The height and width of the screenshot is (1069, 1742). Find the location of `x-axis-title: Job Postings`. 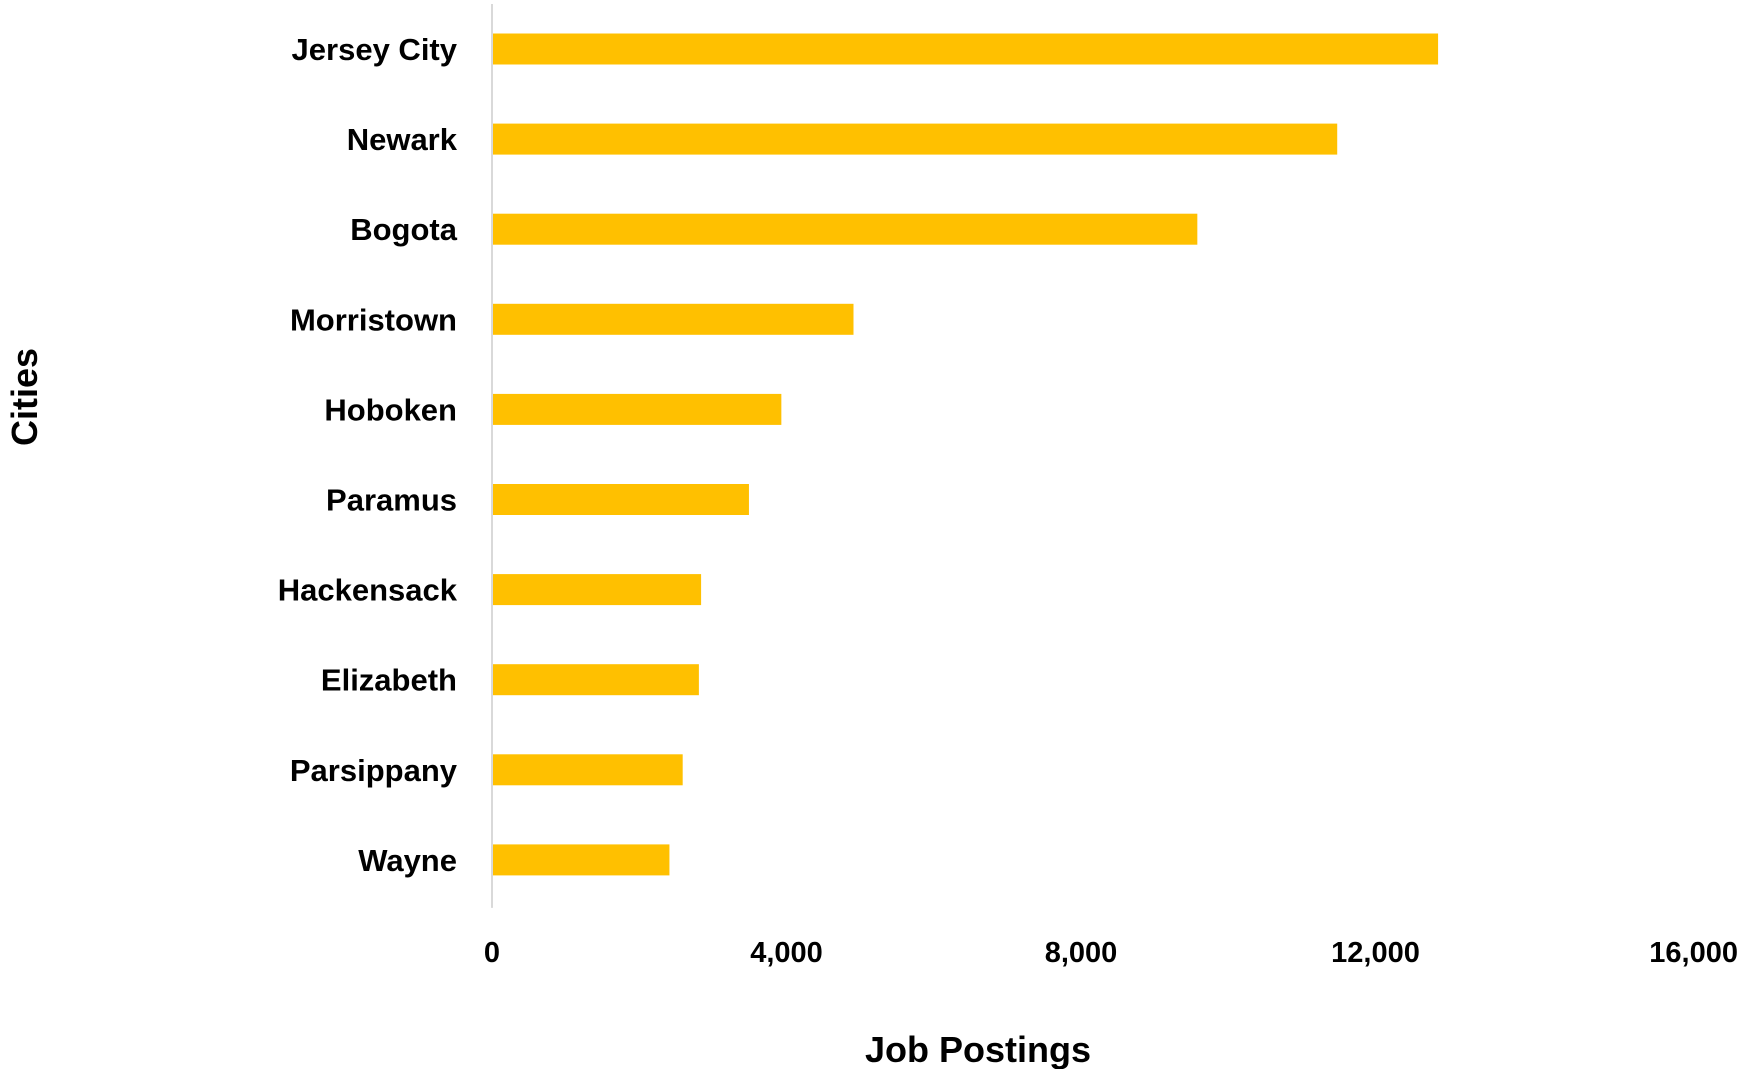

x-axis-title: Job Postings is located at coordinates (978, 1049).